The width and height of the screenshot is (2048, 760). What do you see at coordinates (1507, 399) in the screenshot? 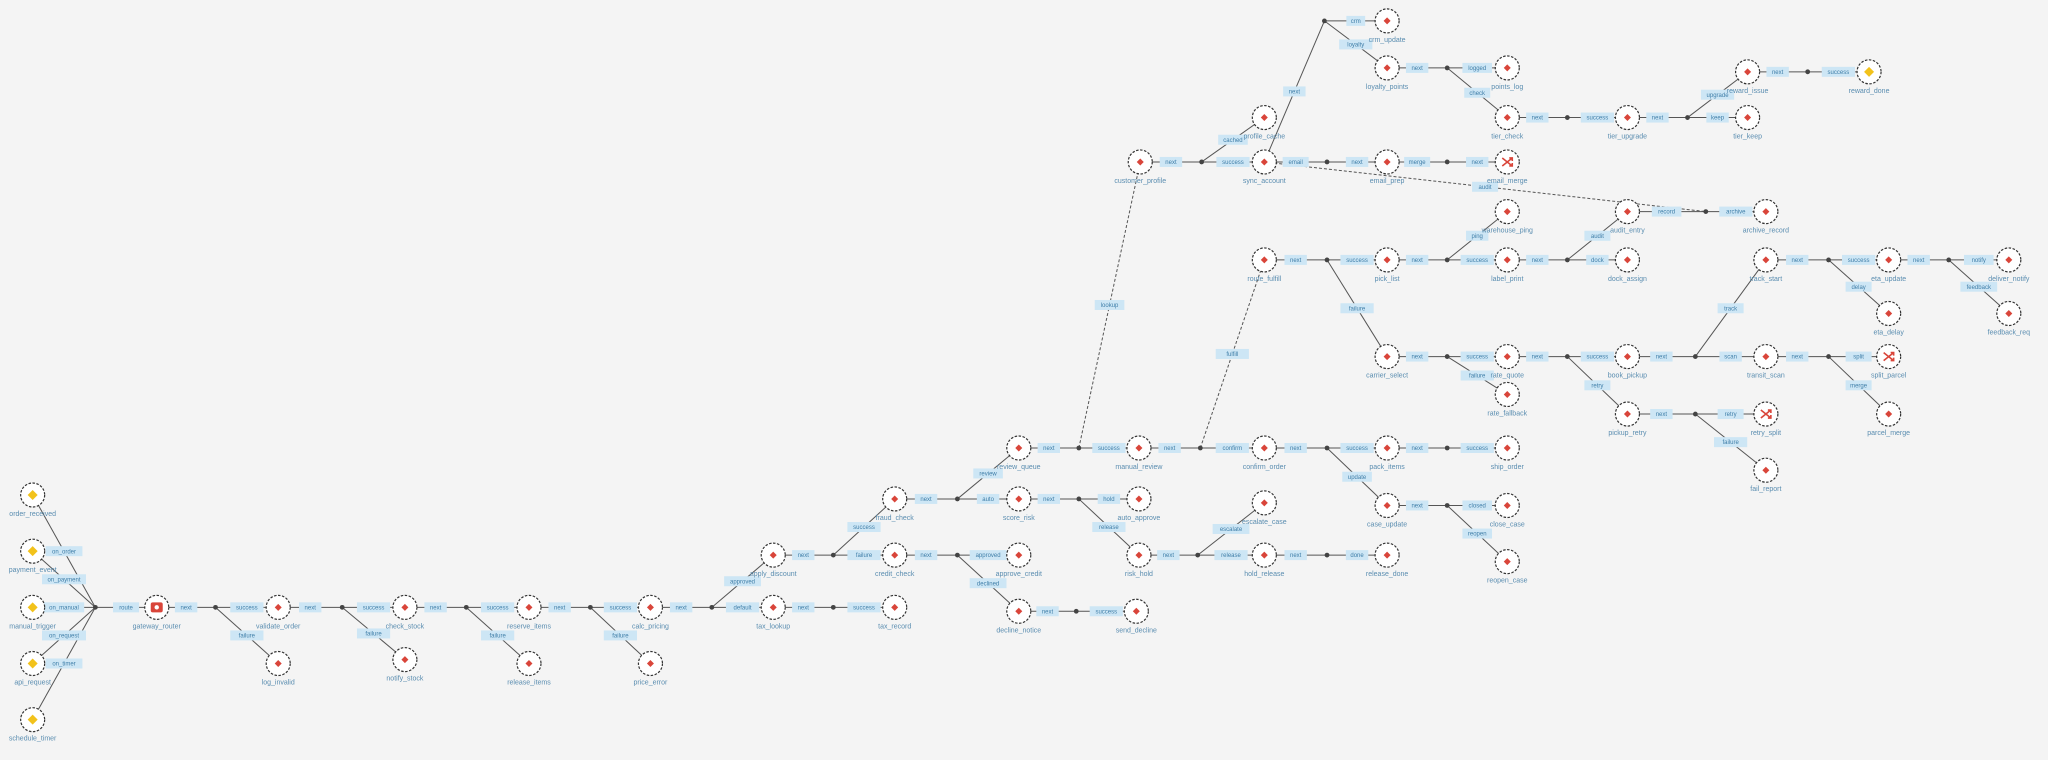
I see `node: rate_fallback` at bounding box center [1507, 399].